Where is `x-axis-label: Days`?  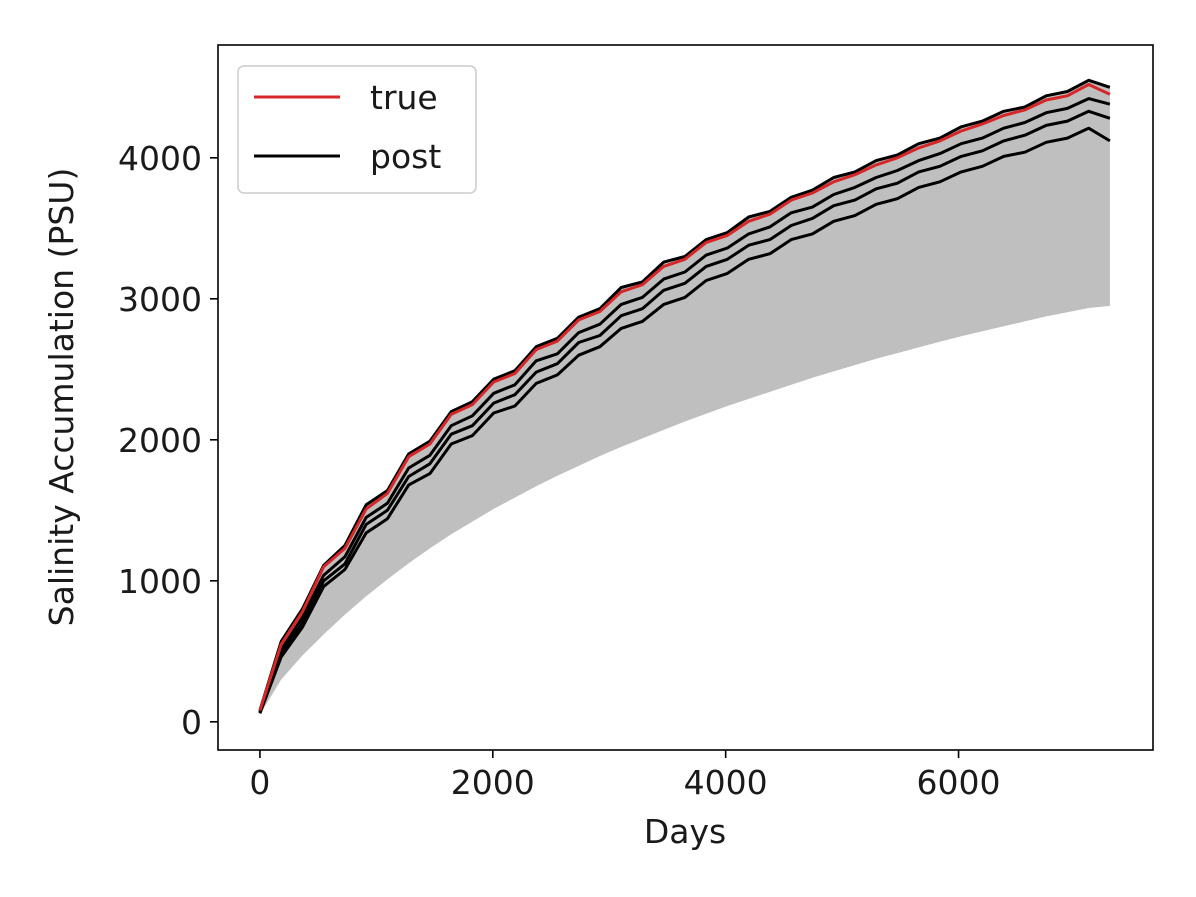 x-axis-label: Days is located at coordinates (685, 831).